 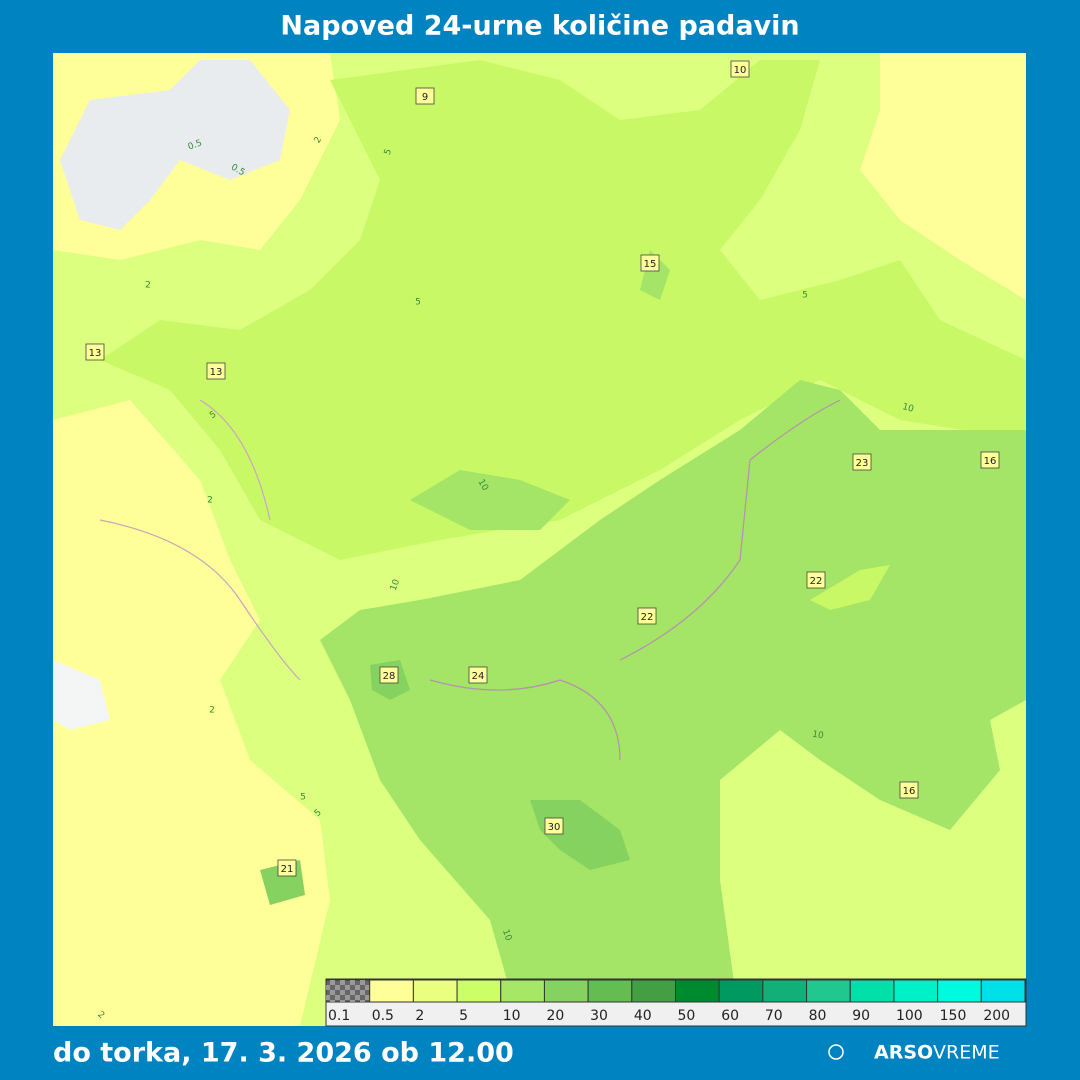 I want to click on legend-label: 0.5, so click(x=383, y=1016).